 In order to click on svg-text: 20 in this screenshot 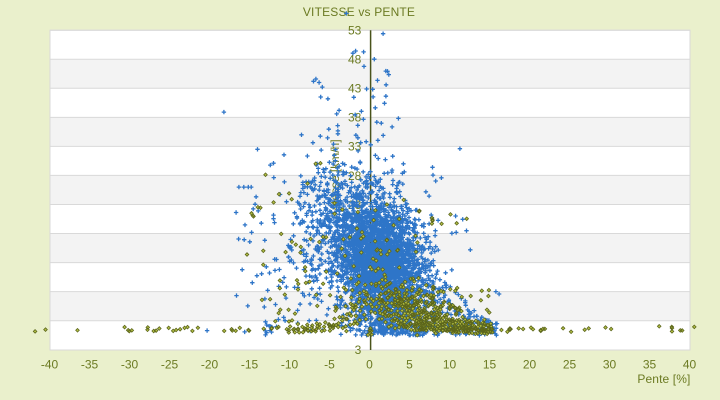, I will do `click(530, 364)`.